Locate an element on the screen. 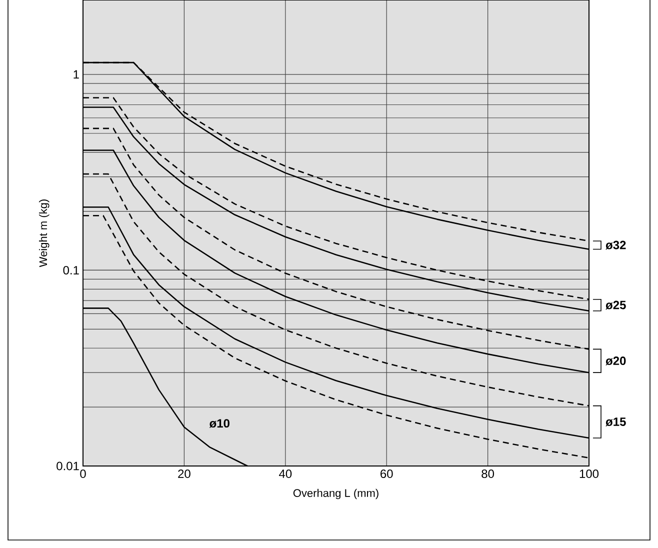  x-tick-label: 0 is located at coordinates (83, 474).